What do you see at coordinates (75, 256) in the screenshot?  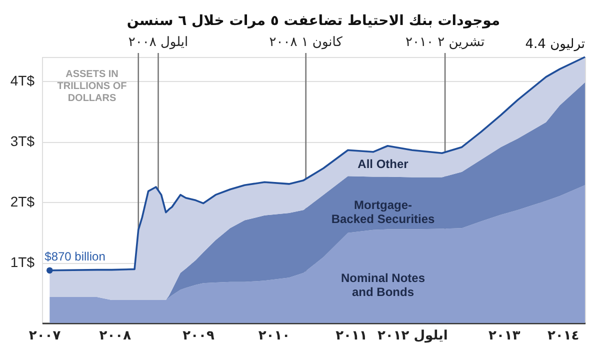 I see `annotation: $870 billion` at bounding box center [75, 256].